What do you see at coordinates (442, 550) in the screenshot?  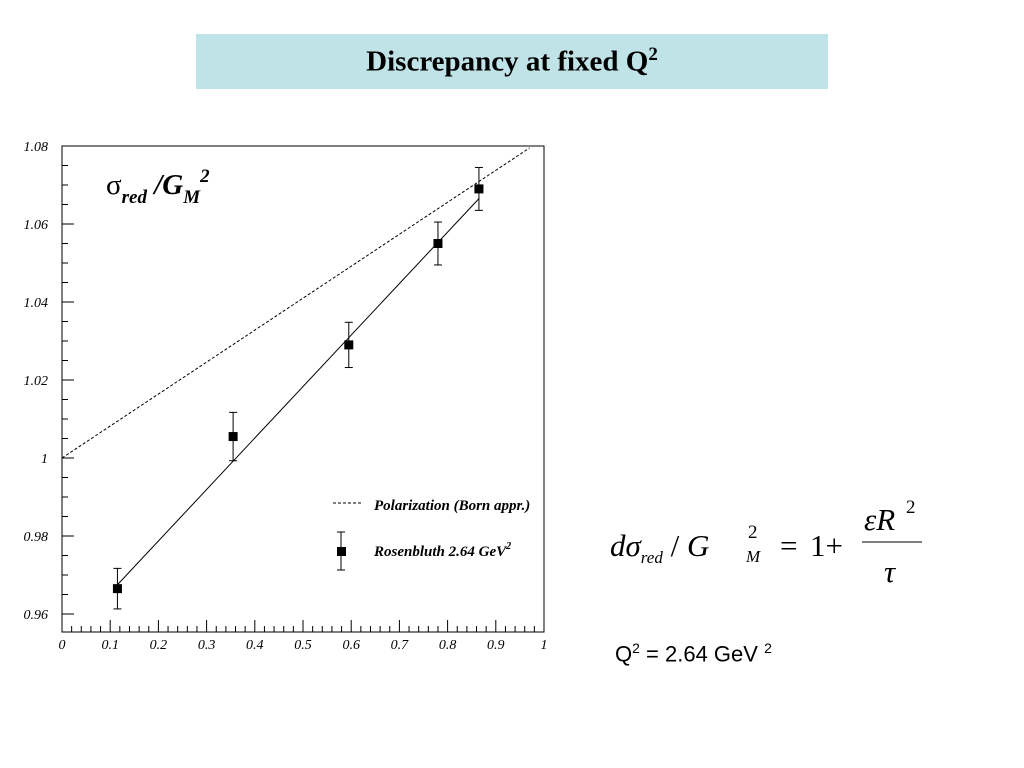 I see `legend-label-rosenbluth: Rosenbluth 2.64 GeV2` at bounding box center [442, 550].